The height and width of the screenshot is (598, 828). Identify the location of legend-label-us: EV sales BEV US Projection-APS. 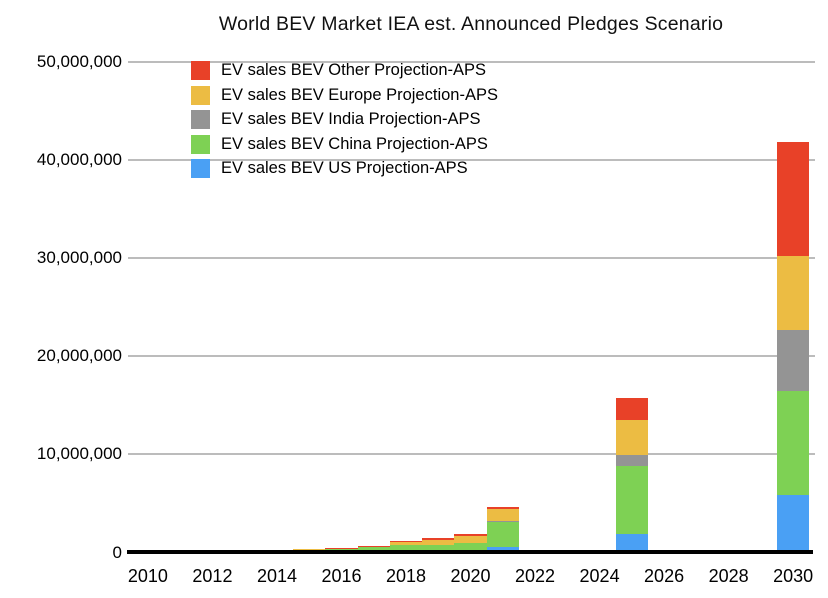
(344, 168).